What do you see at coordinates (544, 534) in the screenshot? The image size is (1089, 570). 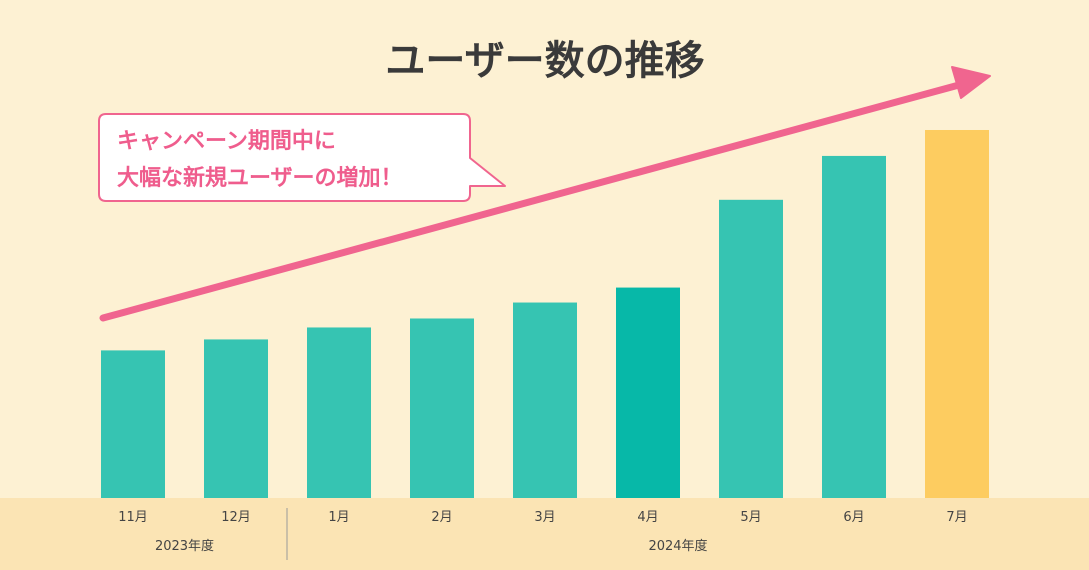 I see `x-axis-band` at bounding box center [544, 534].